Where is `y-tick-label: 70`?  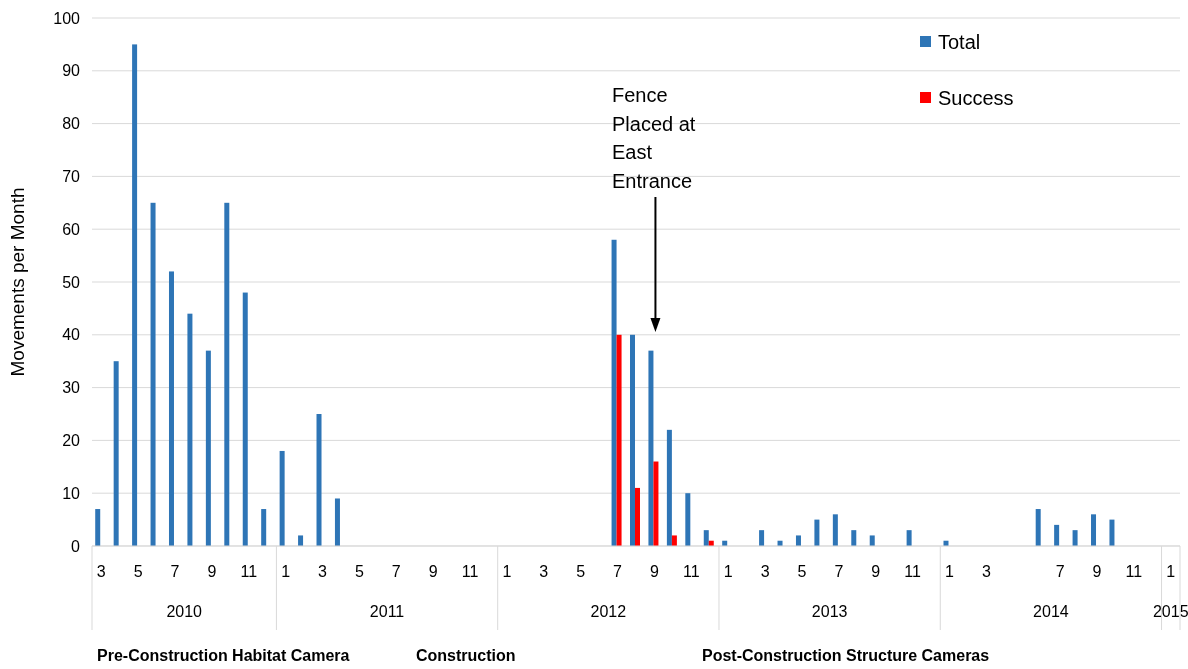
y-tick-label: 70 is located at coordinates (71, 176).